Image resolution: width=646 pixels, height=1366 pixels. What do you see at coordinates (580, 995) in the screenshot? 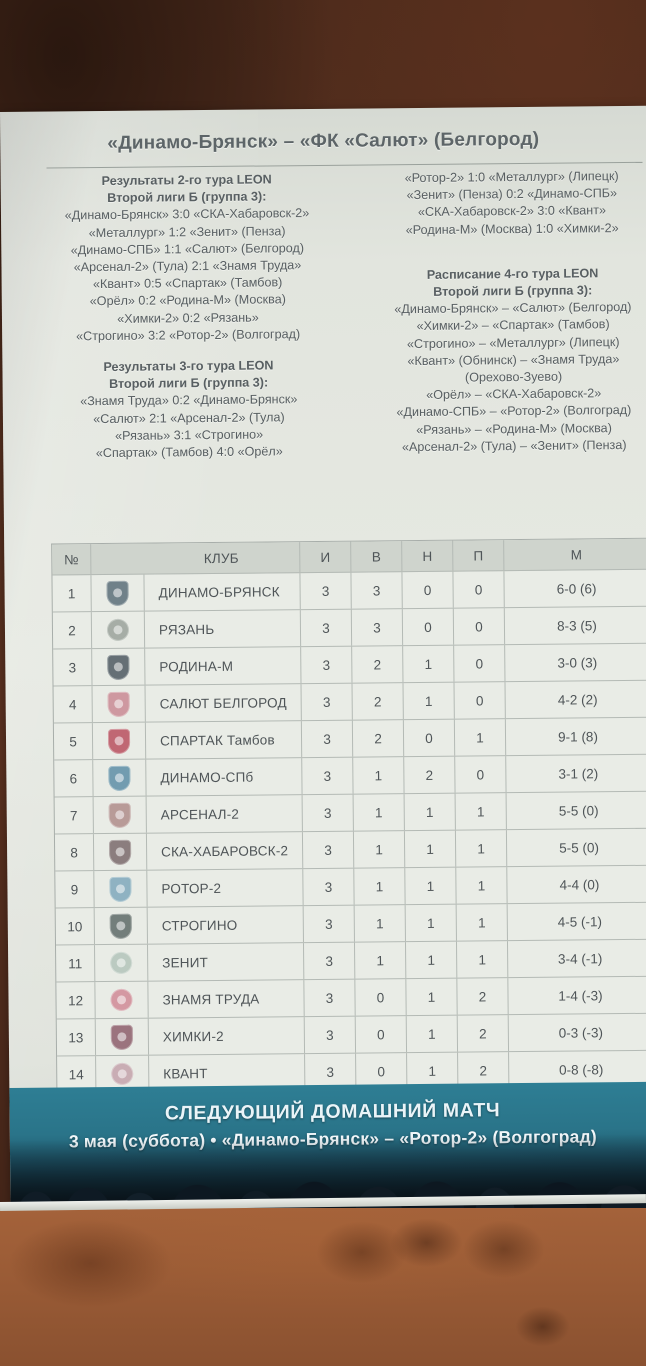
I see `cell-m: 1-4 (-3)` at bounding box center [580, 995].